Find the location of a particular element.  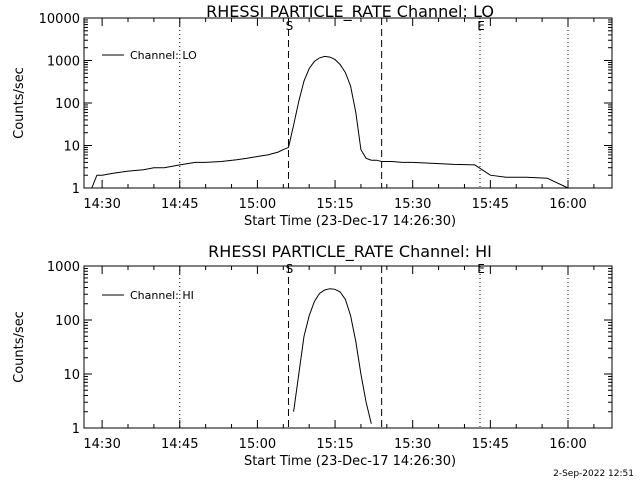

legend-entry: Channel: LO is located at coordinates (163, 55).